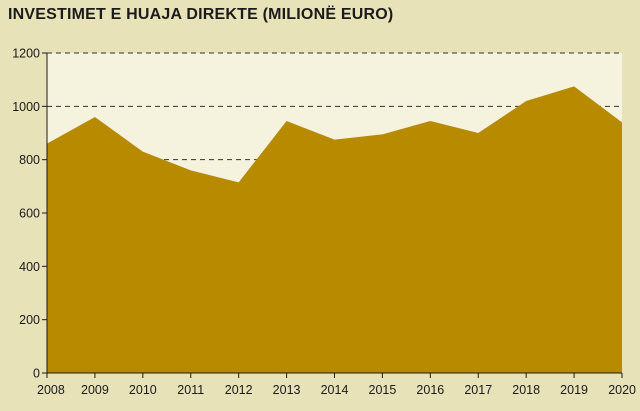 The image size is (640, 411). Describe the element at coordinates (26, 107) in the screenshot. I see `y-tick-label-1000: 1000` at that location.